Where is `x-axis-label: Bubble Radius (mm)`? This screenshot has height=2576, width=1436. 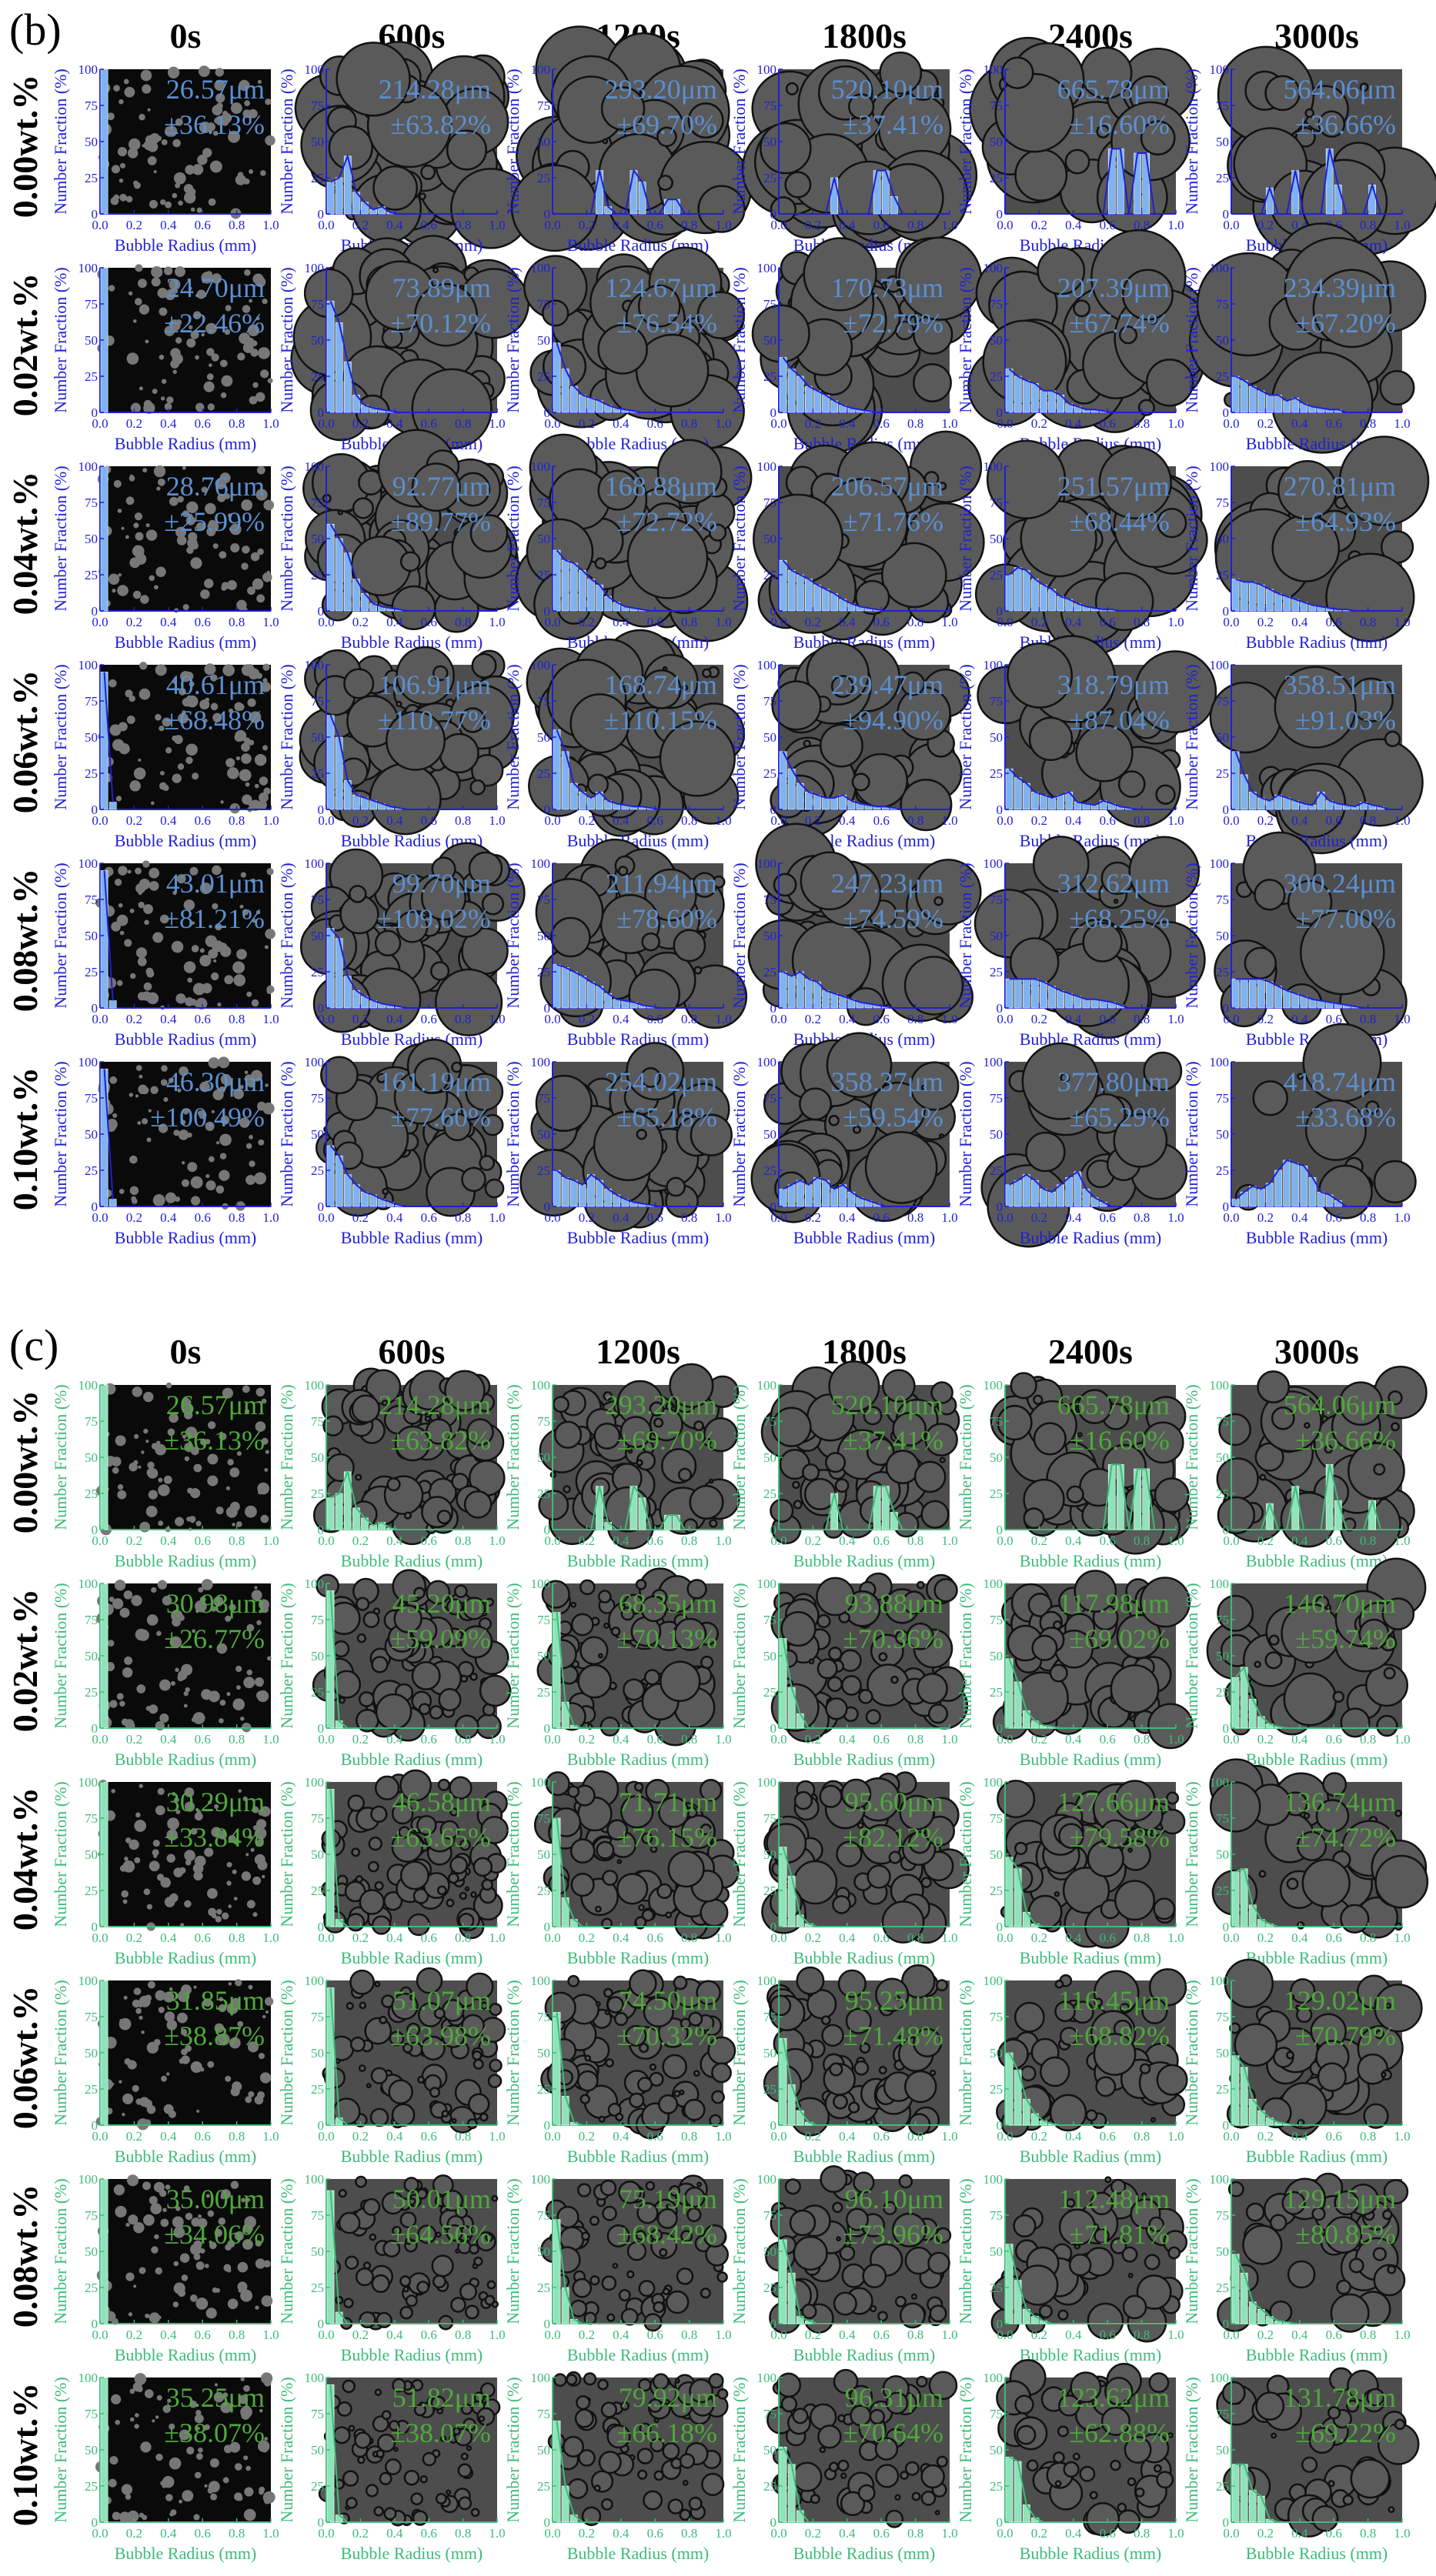 x-axis-label: Bubble Radius (mm) is located at coordinates (1317, 642).